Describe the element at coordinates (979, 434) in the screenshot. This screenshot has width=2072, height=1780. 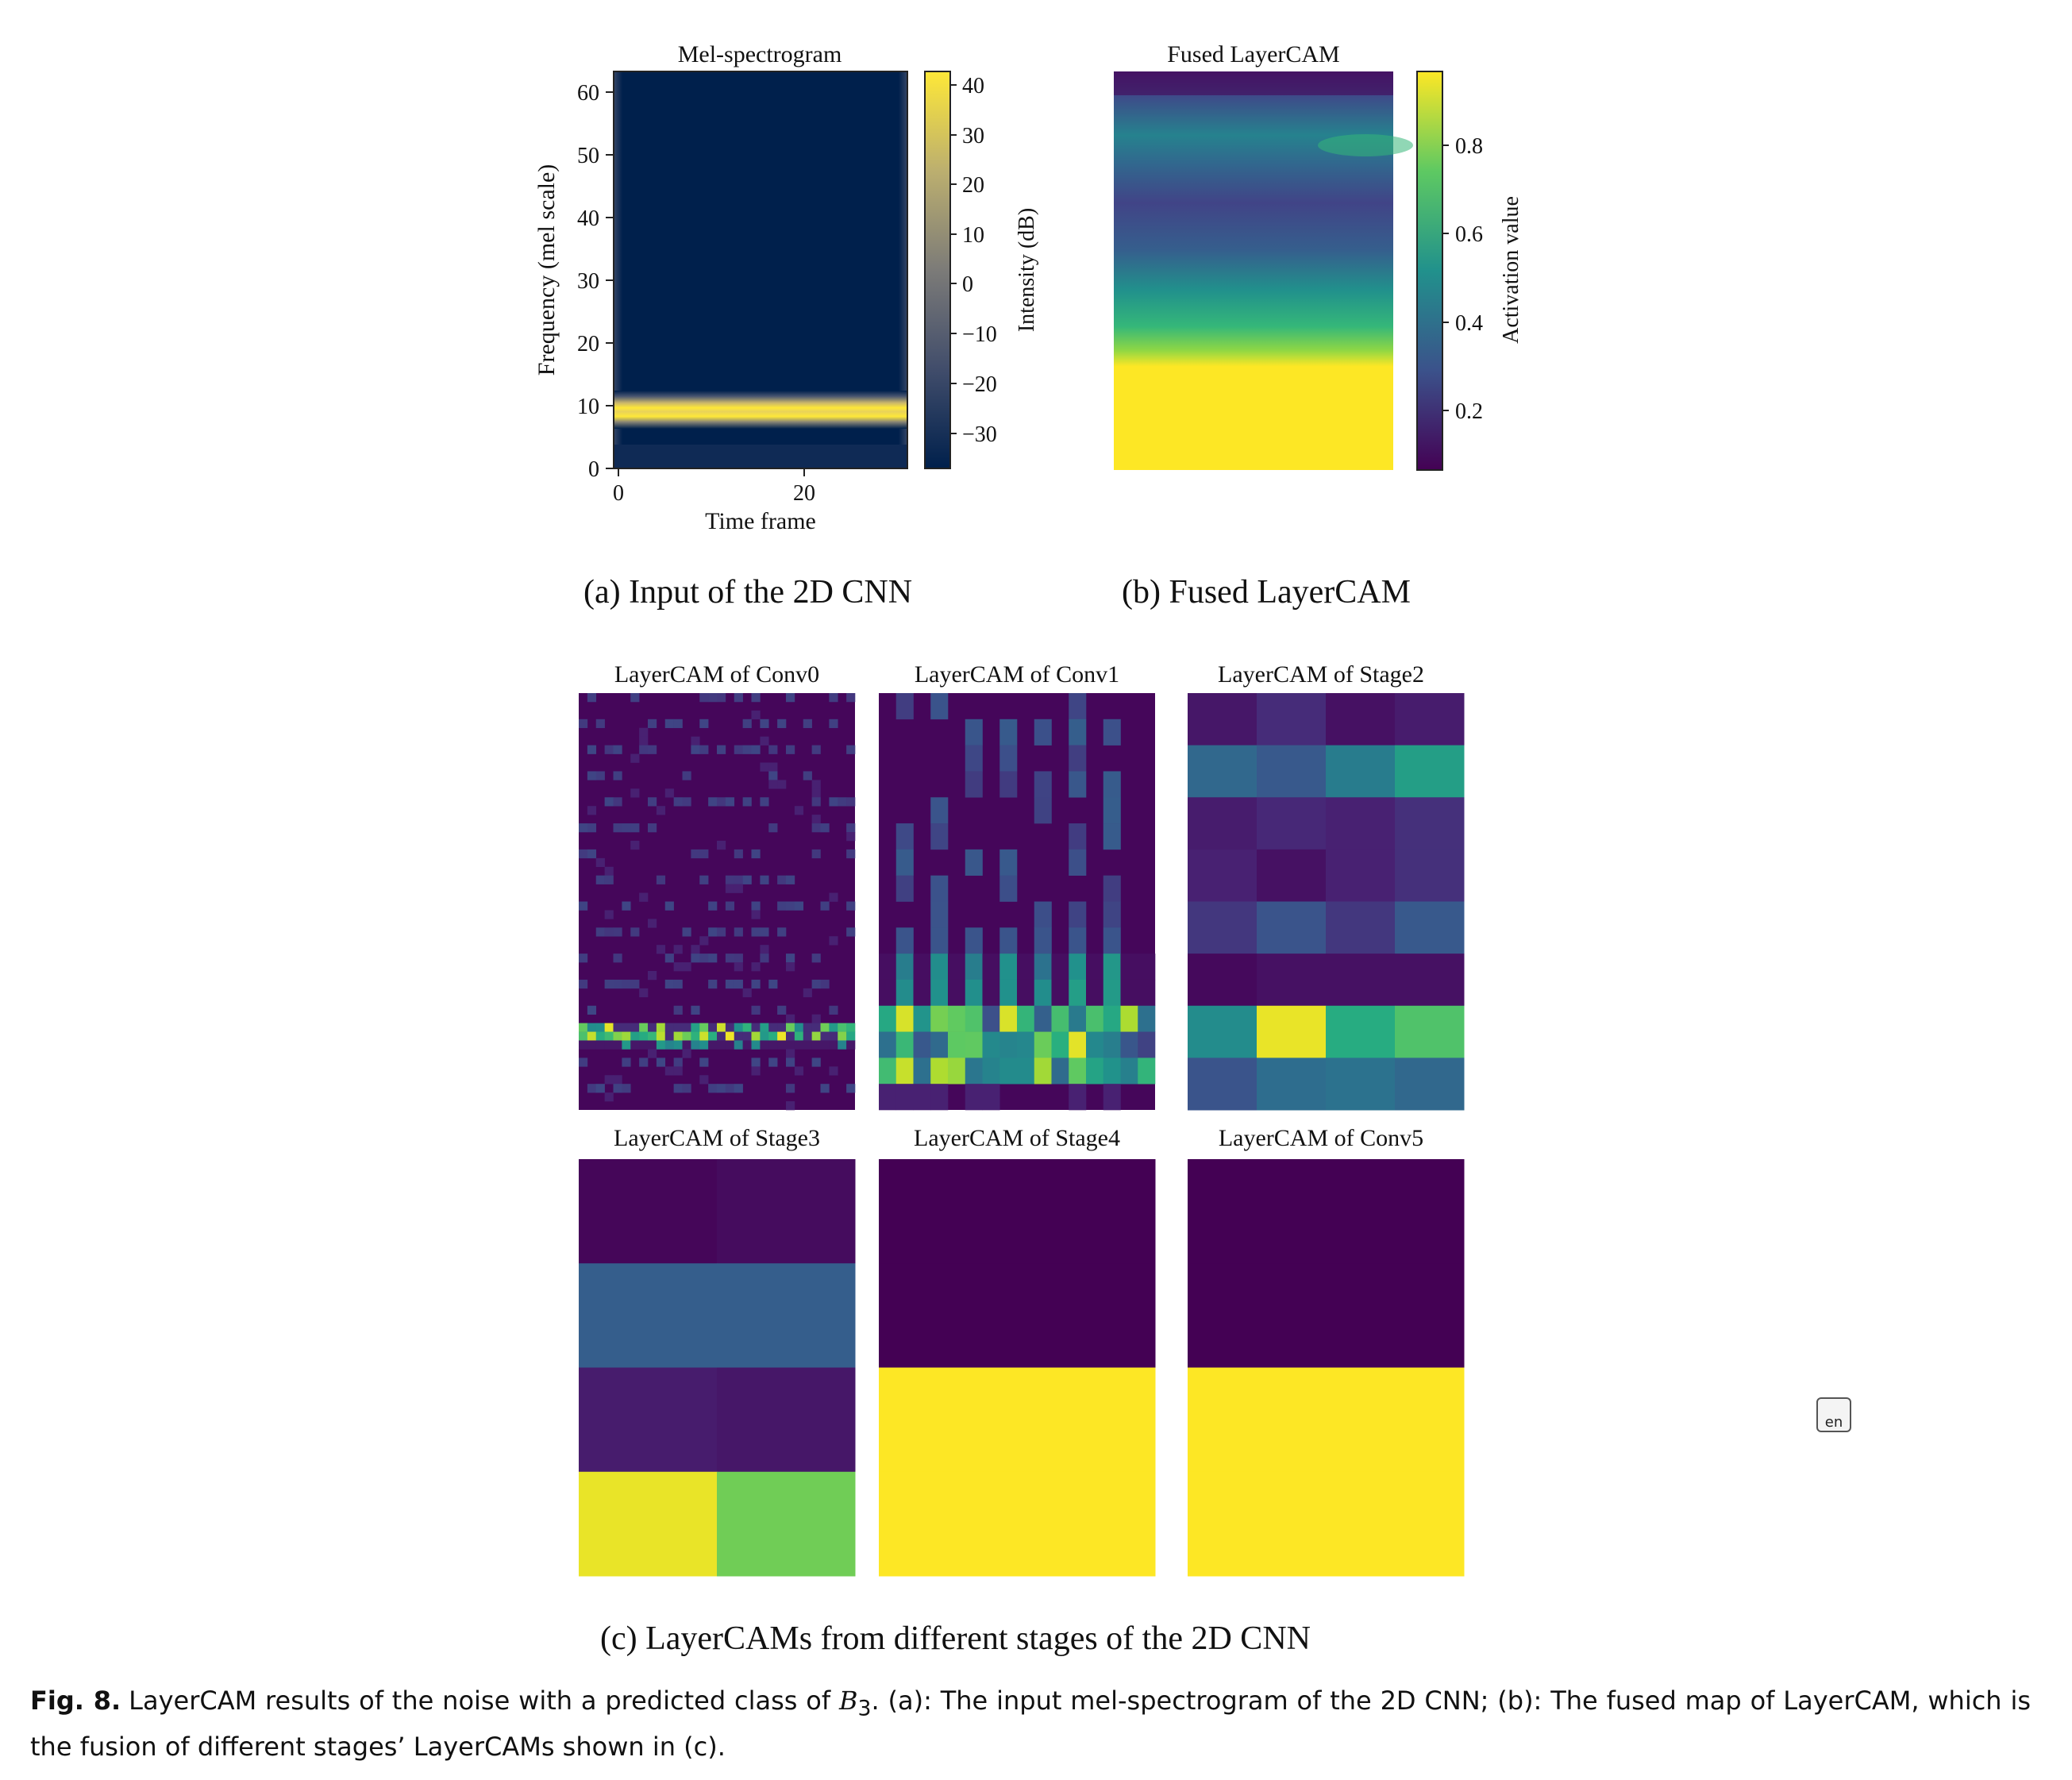
I see `mel-cbar-tick-minus30: −30` at that location.